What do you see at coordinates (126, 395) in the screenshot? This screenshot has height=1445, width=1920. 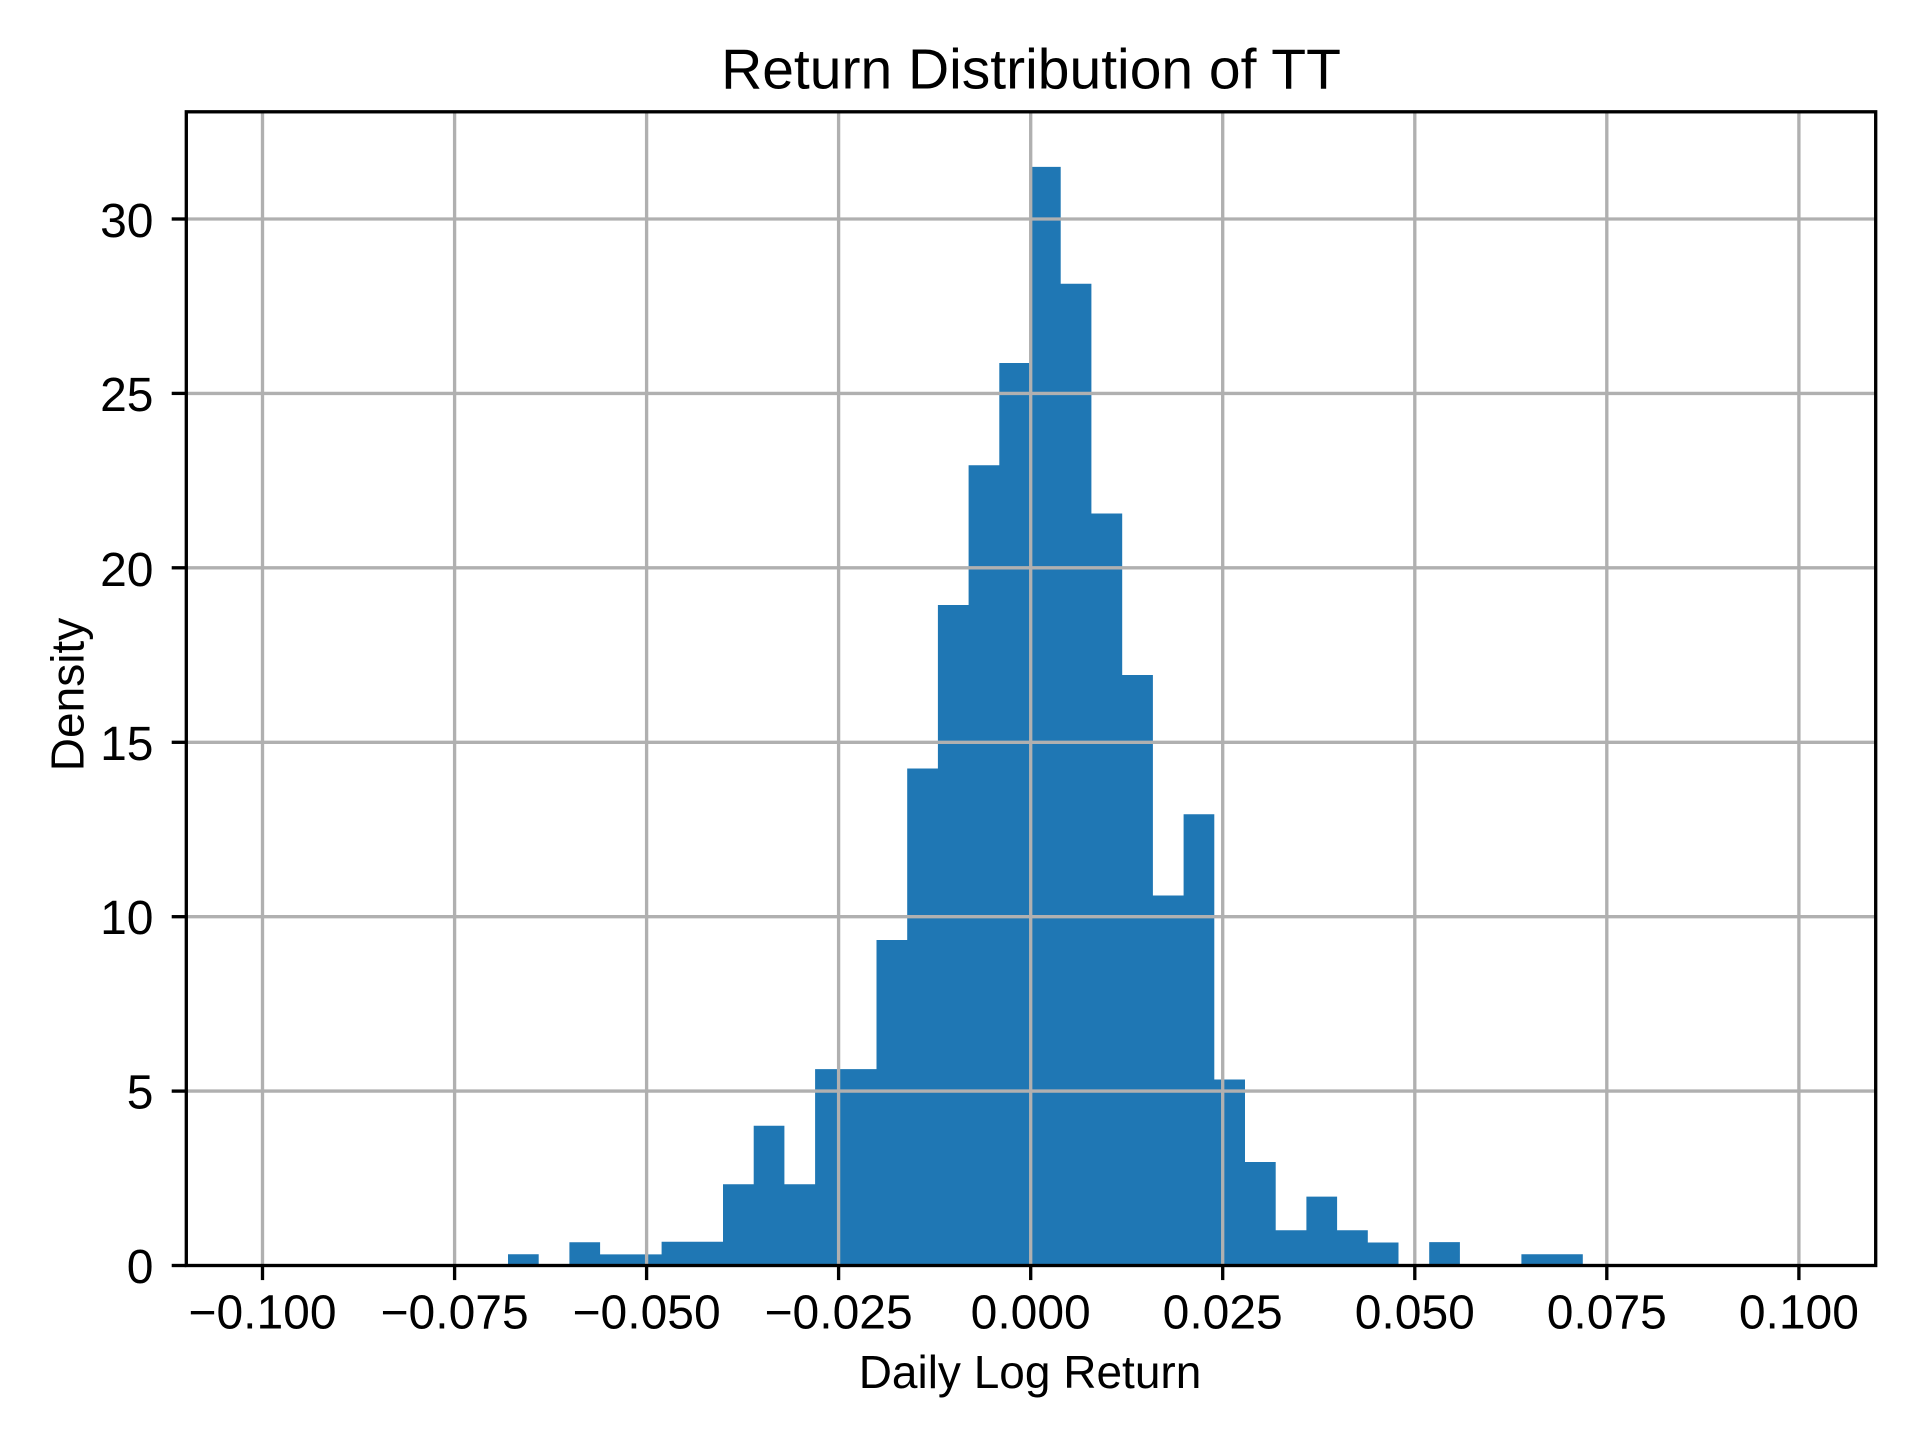 I see `svg-text: 25` at bounding box center [126, 395].